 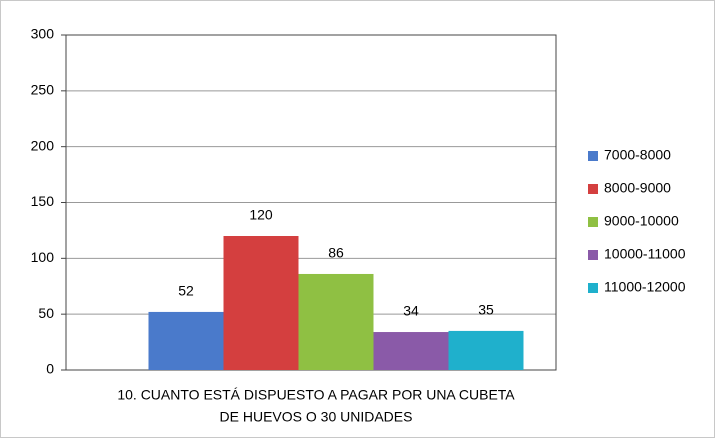 I want to click on x-axis-label: DE HUEVOS O 30 UNIDADES, so click(x=316, y=417).